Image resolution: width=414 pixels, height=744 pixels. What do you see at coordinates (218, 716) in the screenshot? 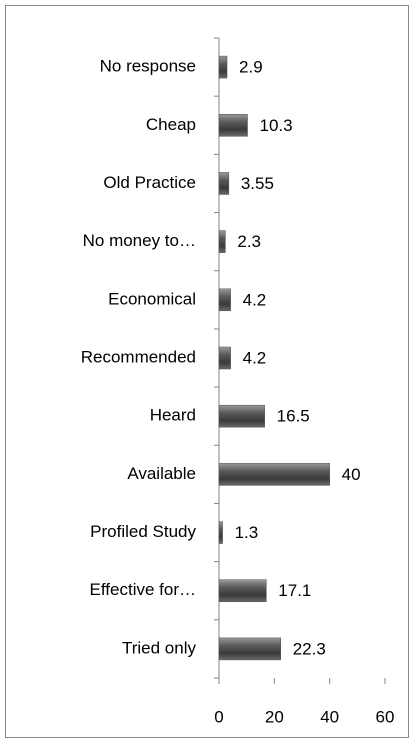
I see `x-tick-label: 0` at bounding box center [218, 716].